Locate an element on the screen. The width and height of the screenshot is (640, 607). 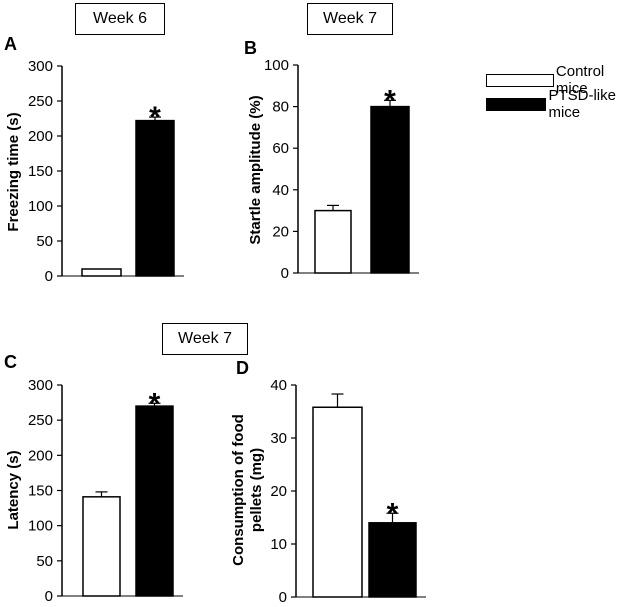
significance-star-a: * is located at coordinates (155, 117).